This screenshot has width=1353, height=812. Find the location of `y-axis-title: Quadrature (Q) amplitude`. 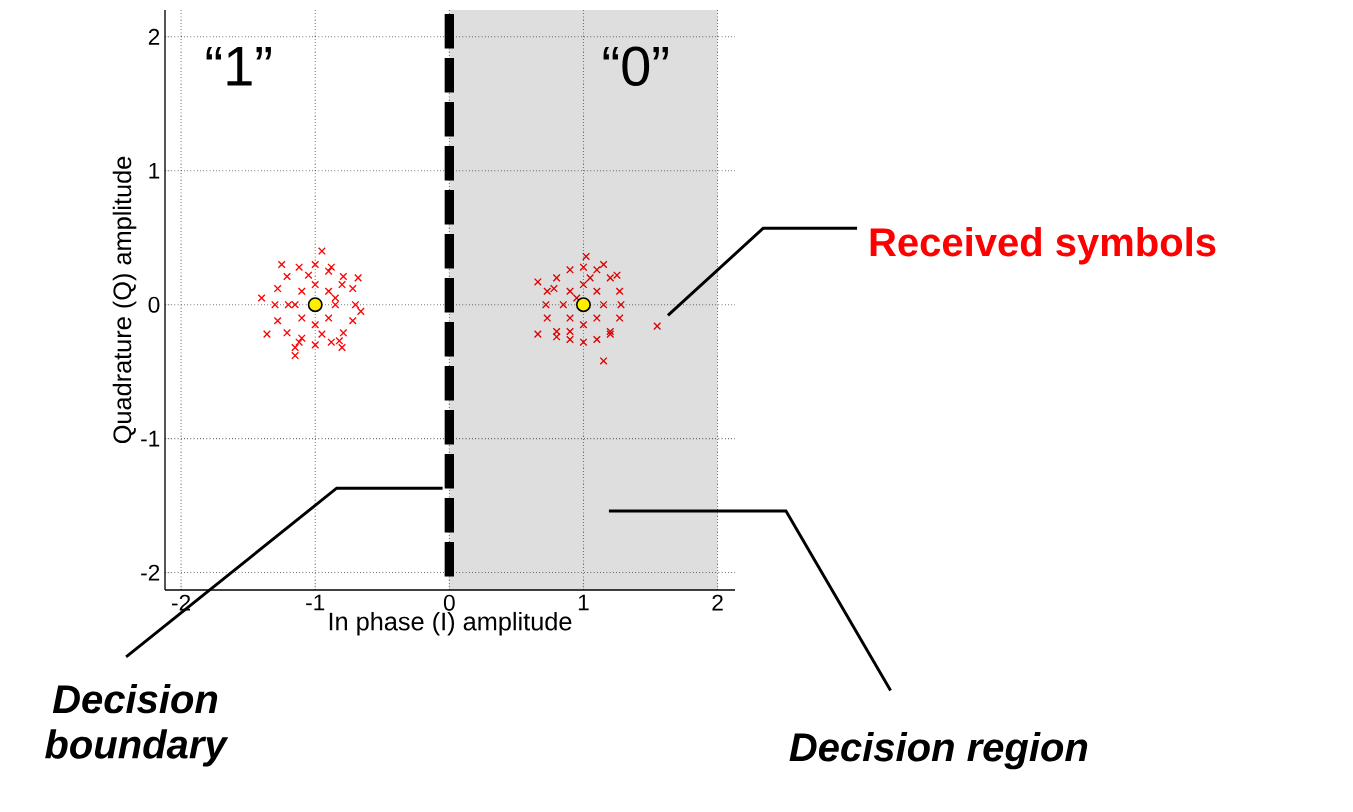

y-axis-title: Quadrature (Q) amplitude is located at coordinates (124, 300).